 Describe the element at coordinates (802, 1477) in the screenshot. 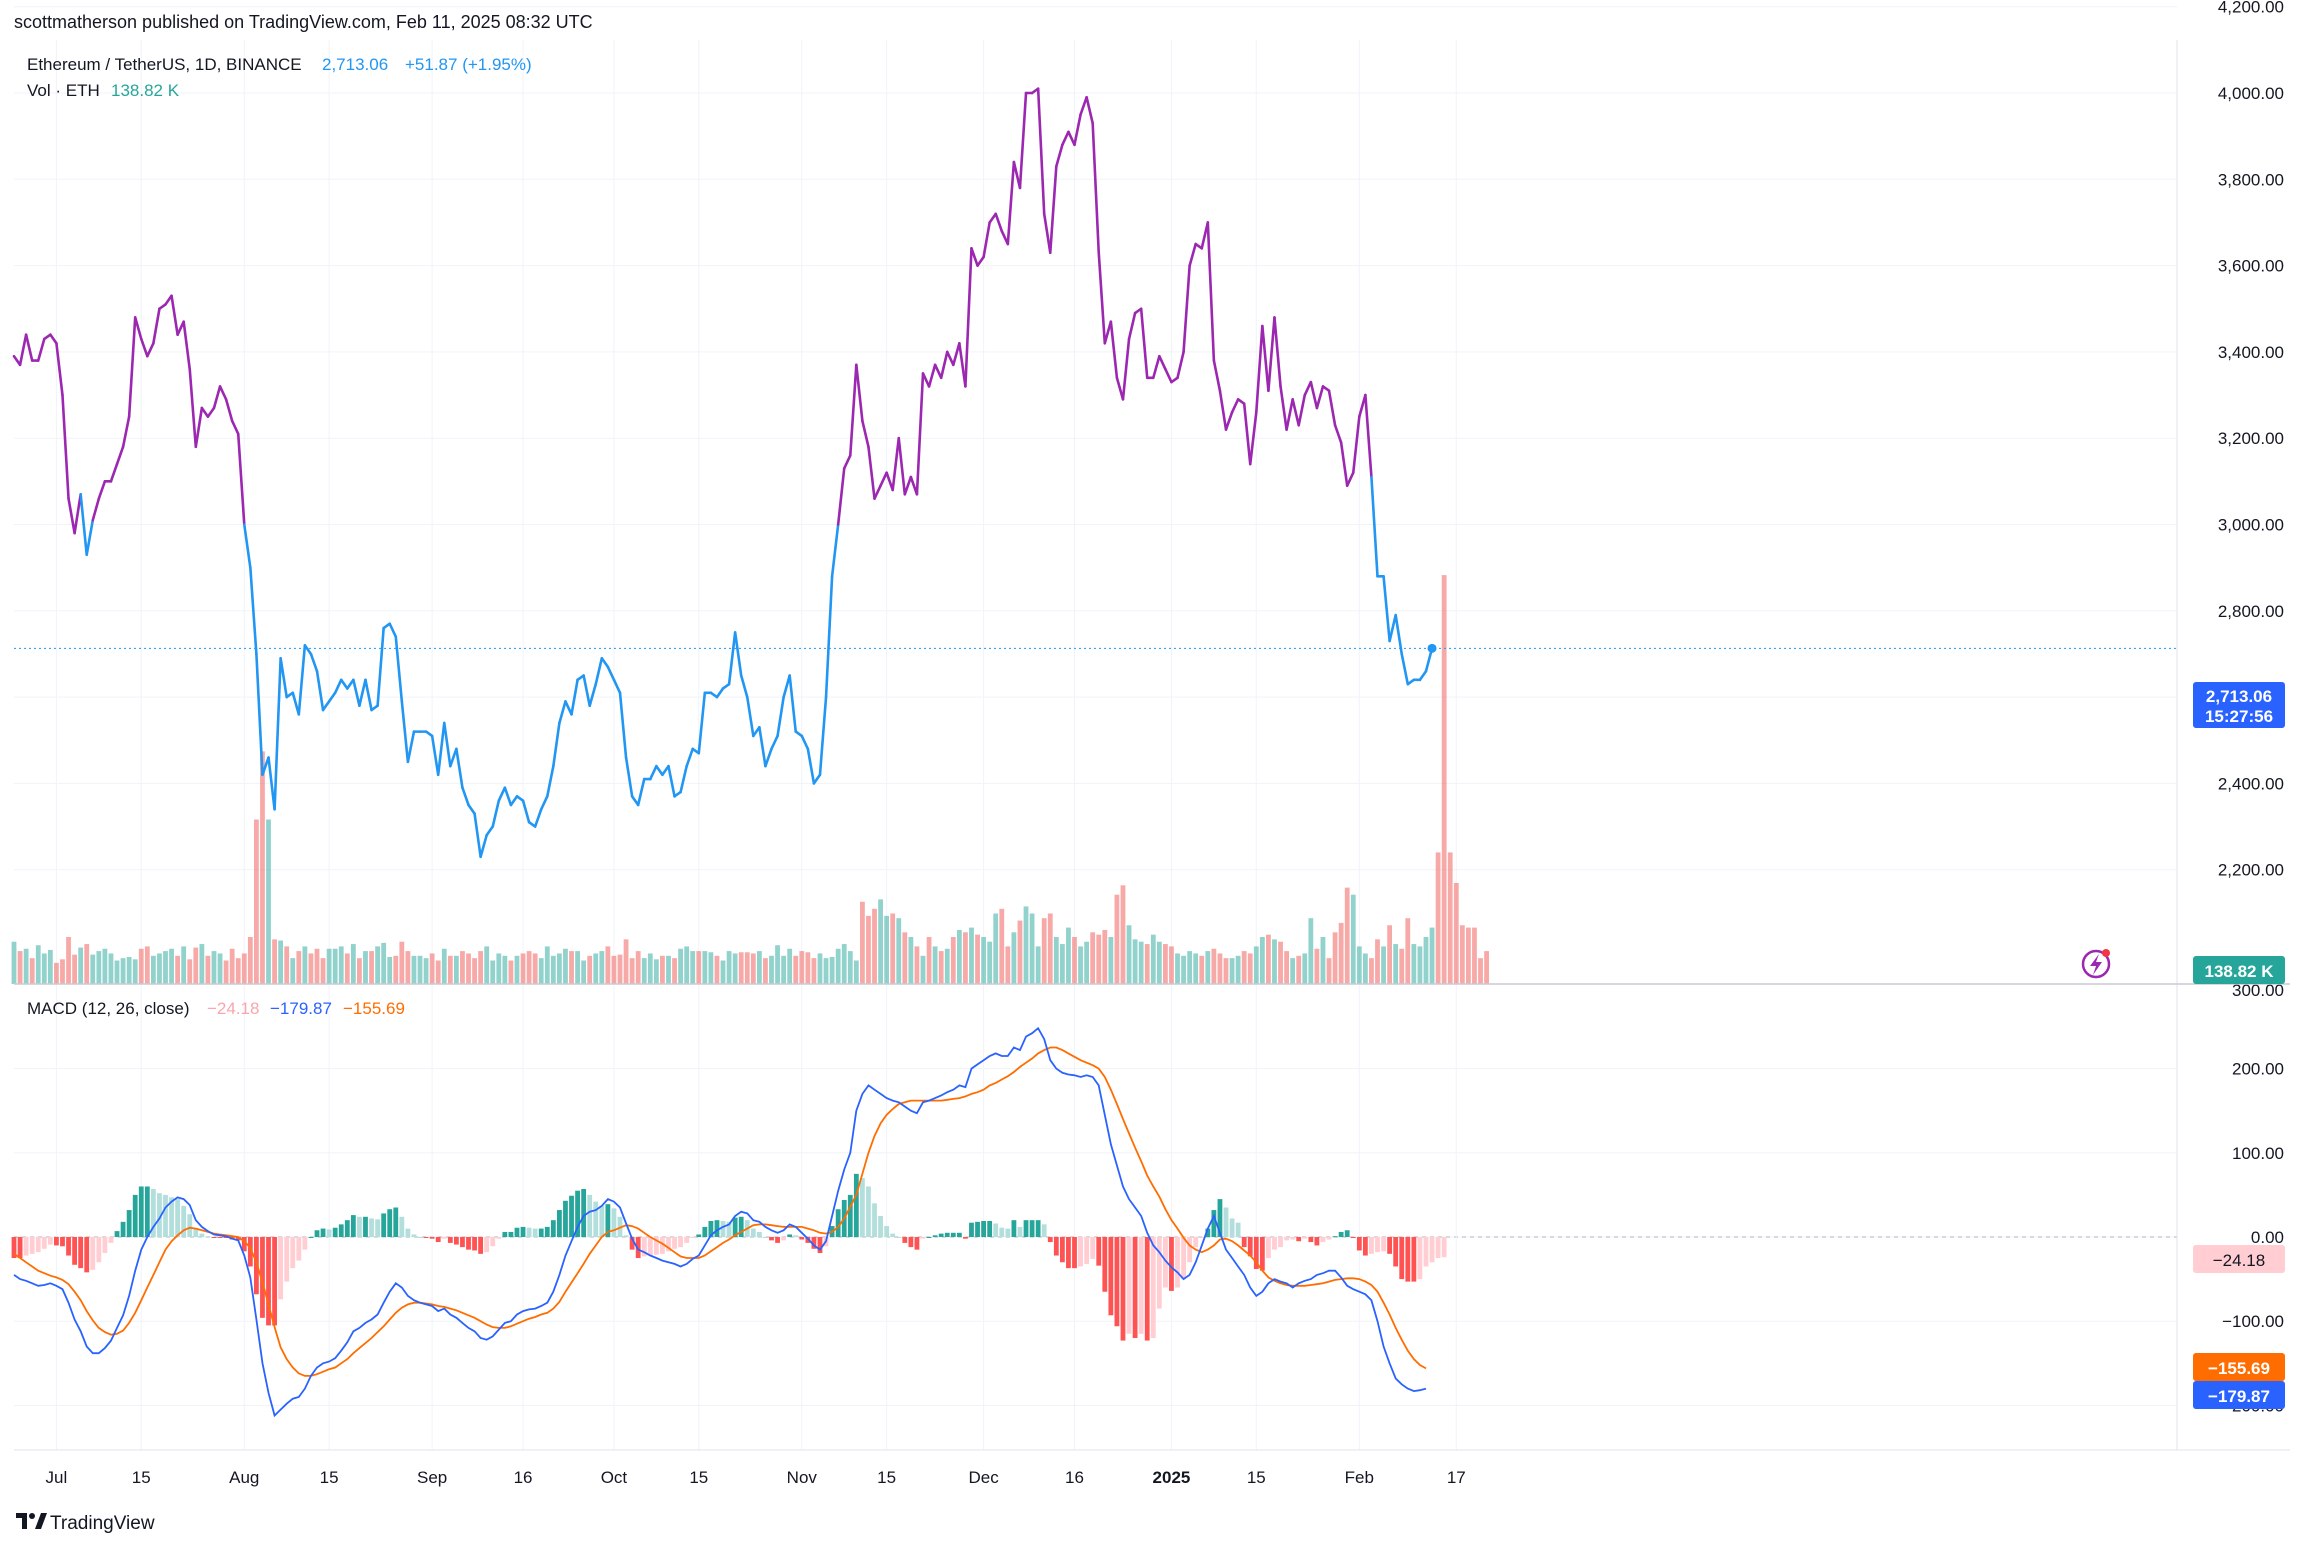

I see `time-tick-label: Nov` at that location.